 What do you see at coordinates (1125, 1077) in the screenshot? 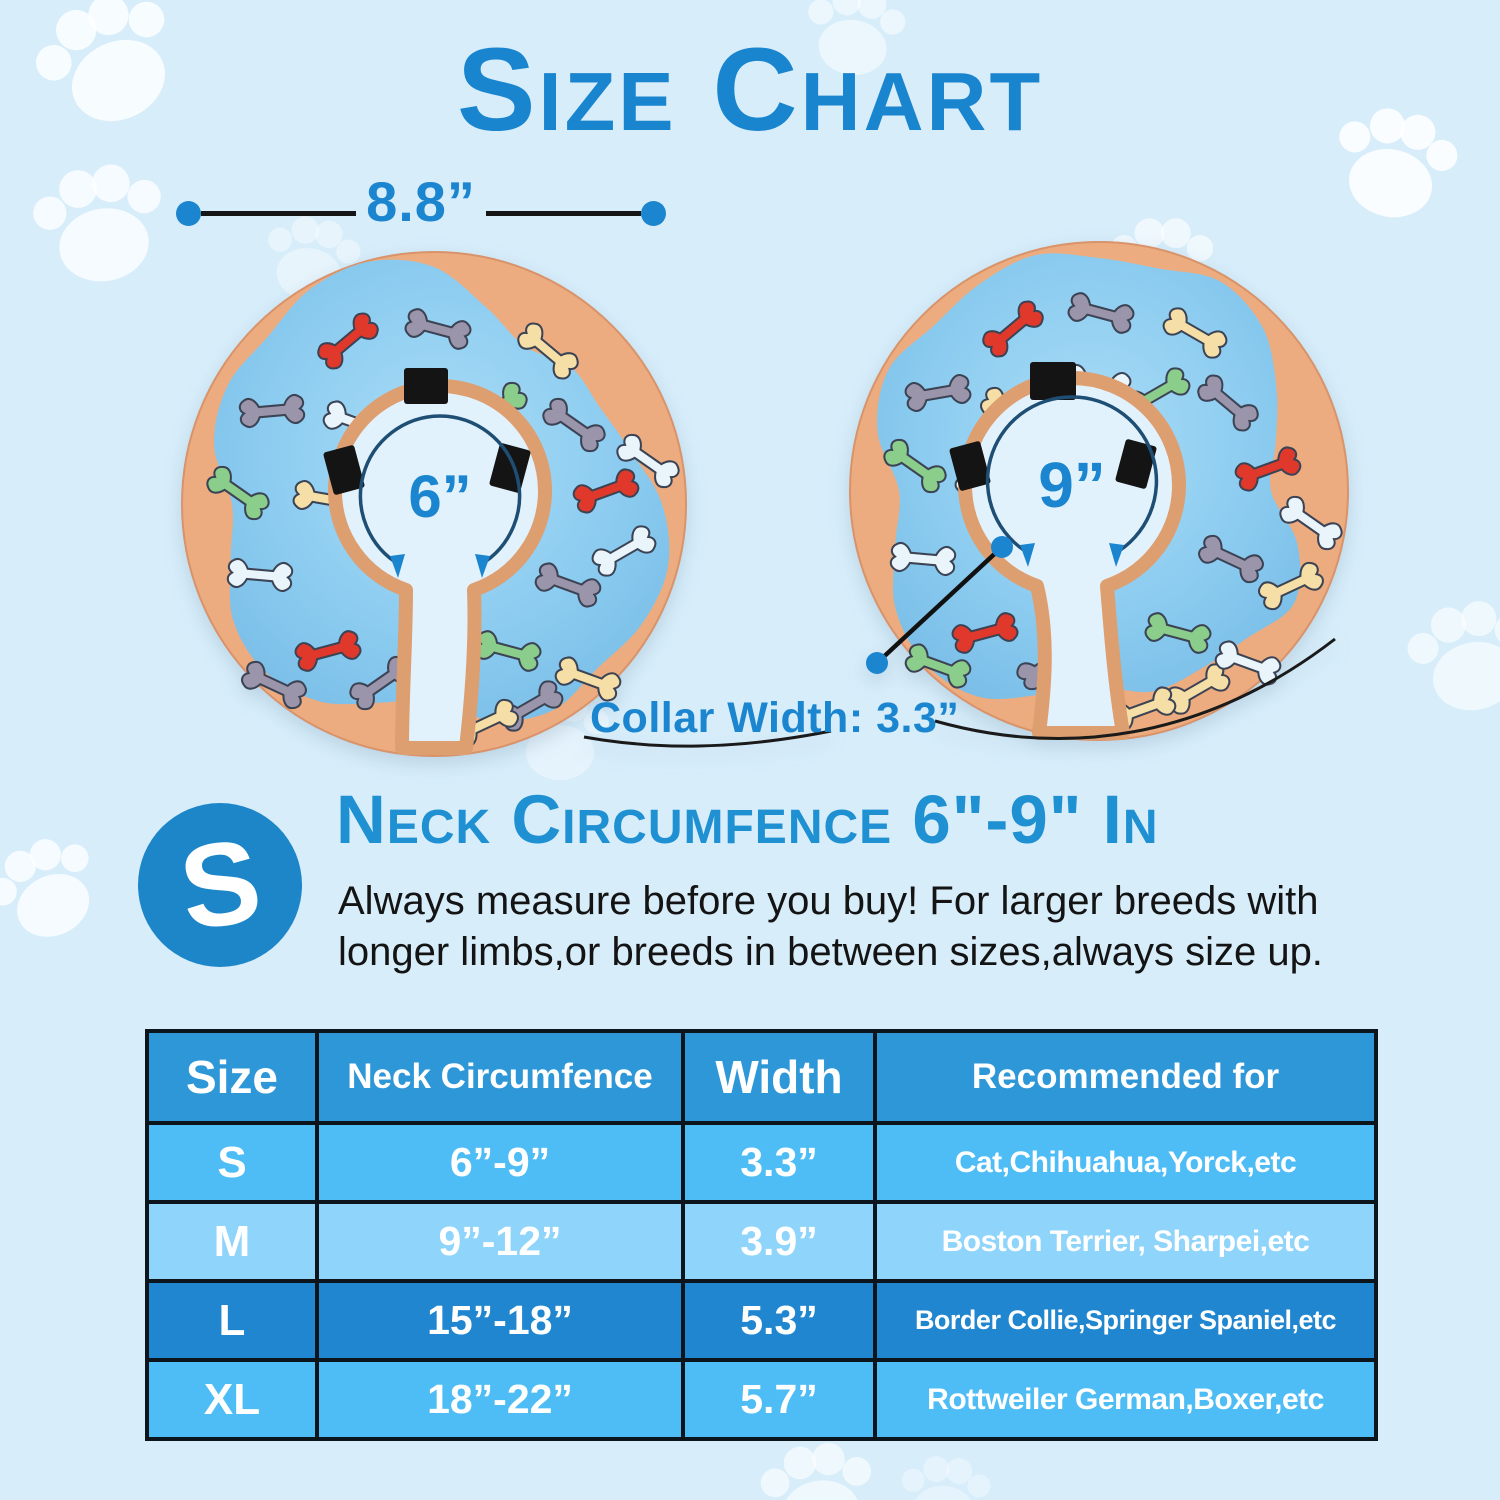
I see `column-header-recommended: Recommended for` at bounding box center [1125, 1077].